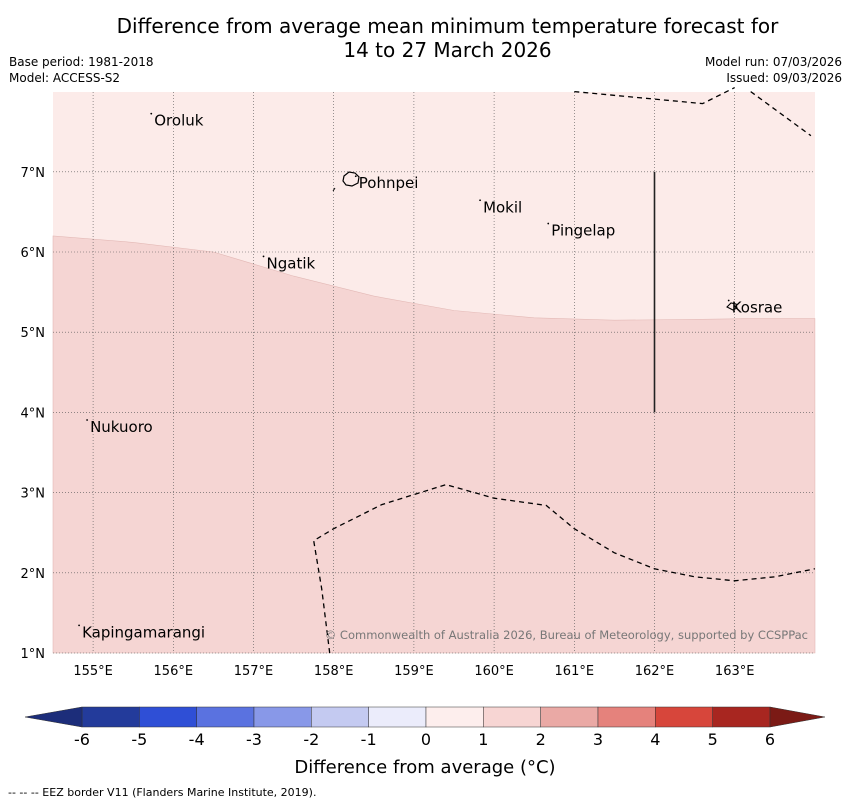 The image size is (850, 804). What do you see at coordinates (254, 671) in the screenshot?
I see `lon-tick-label: 157°E` at bounding box center [254, 671].